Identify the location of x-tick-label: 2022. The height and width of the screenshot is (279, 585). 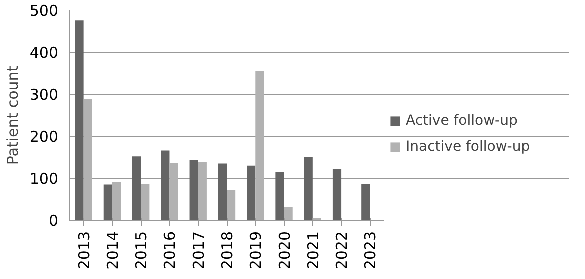
(342, 250).